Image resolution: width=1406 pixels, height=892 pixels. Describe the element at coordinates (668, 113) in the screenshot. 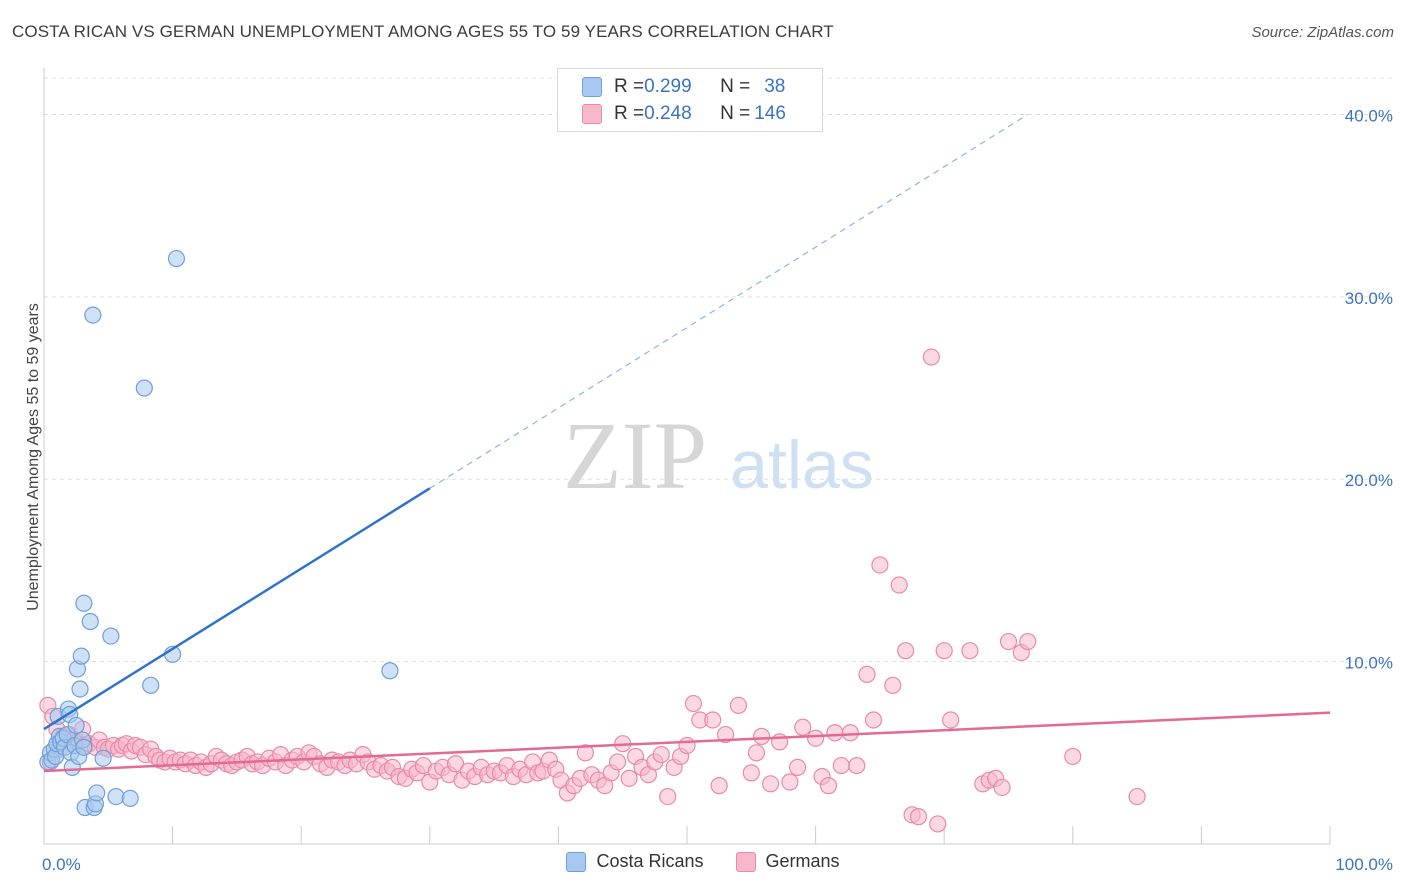

I see `legend-r-value: 0.248` at that location.